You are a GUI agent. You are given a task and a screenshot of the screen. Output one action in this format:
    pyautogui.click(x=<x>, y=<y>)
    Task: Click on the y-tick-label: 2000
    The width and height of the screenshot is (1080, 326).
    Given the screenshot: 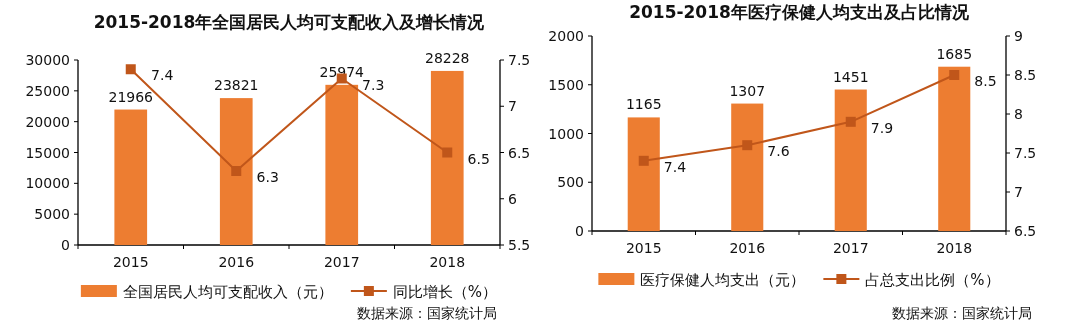 What is the action you would take?
    pyautogui.click(x=566, y=36)
    